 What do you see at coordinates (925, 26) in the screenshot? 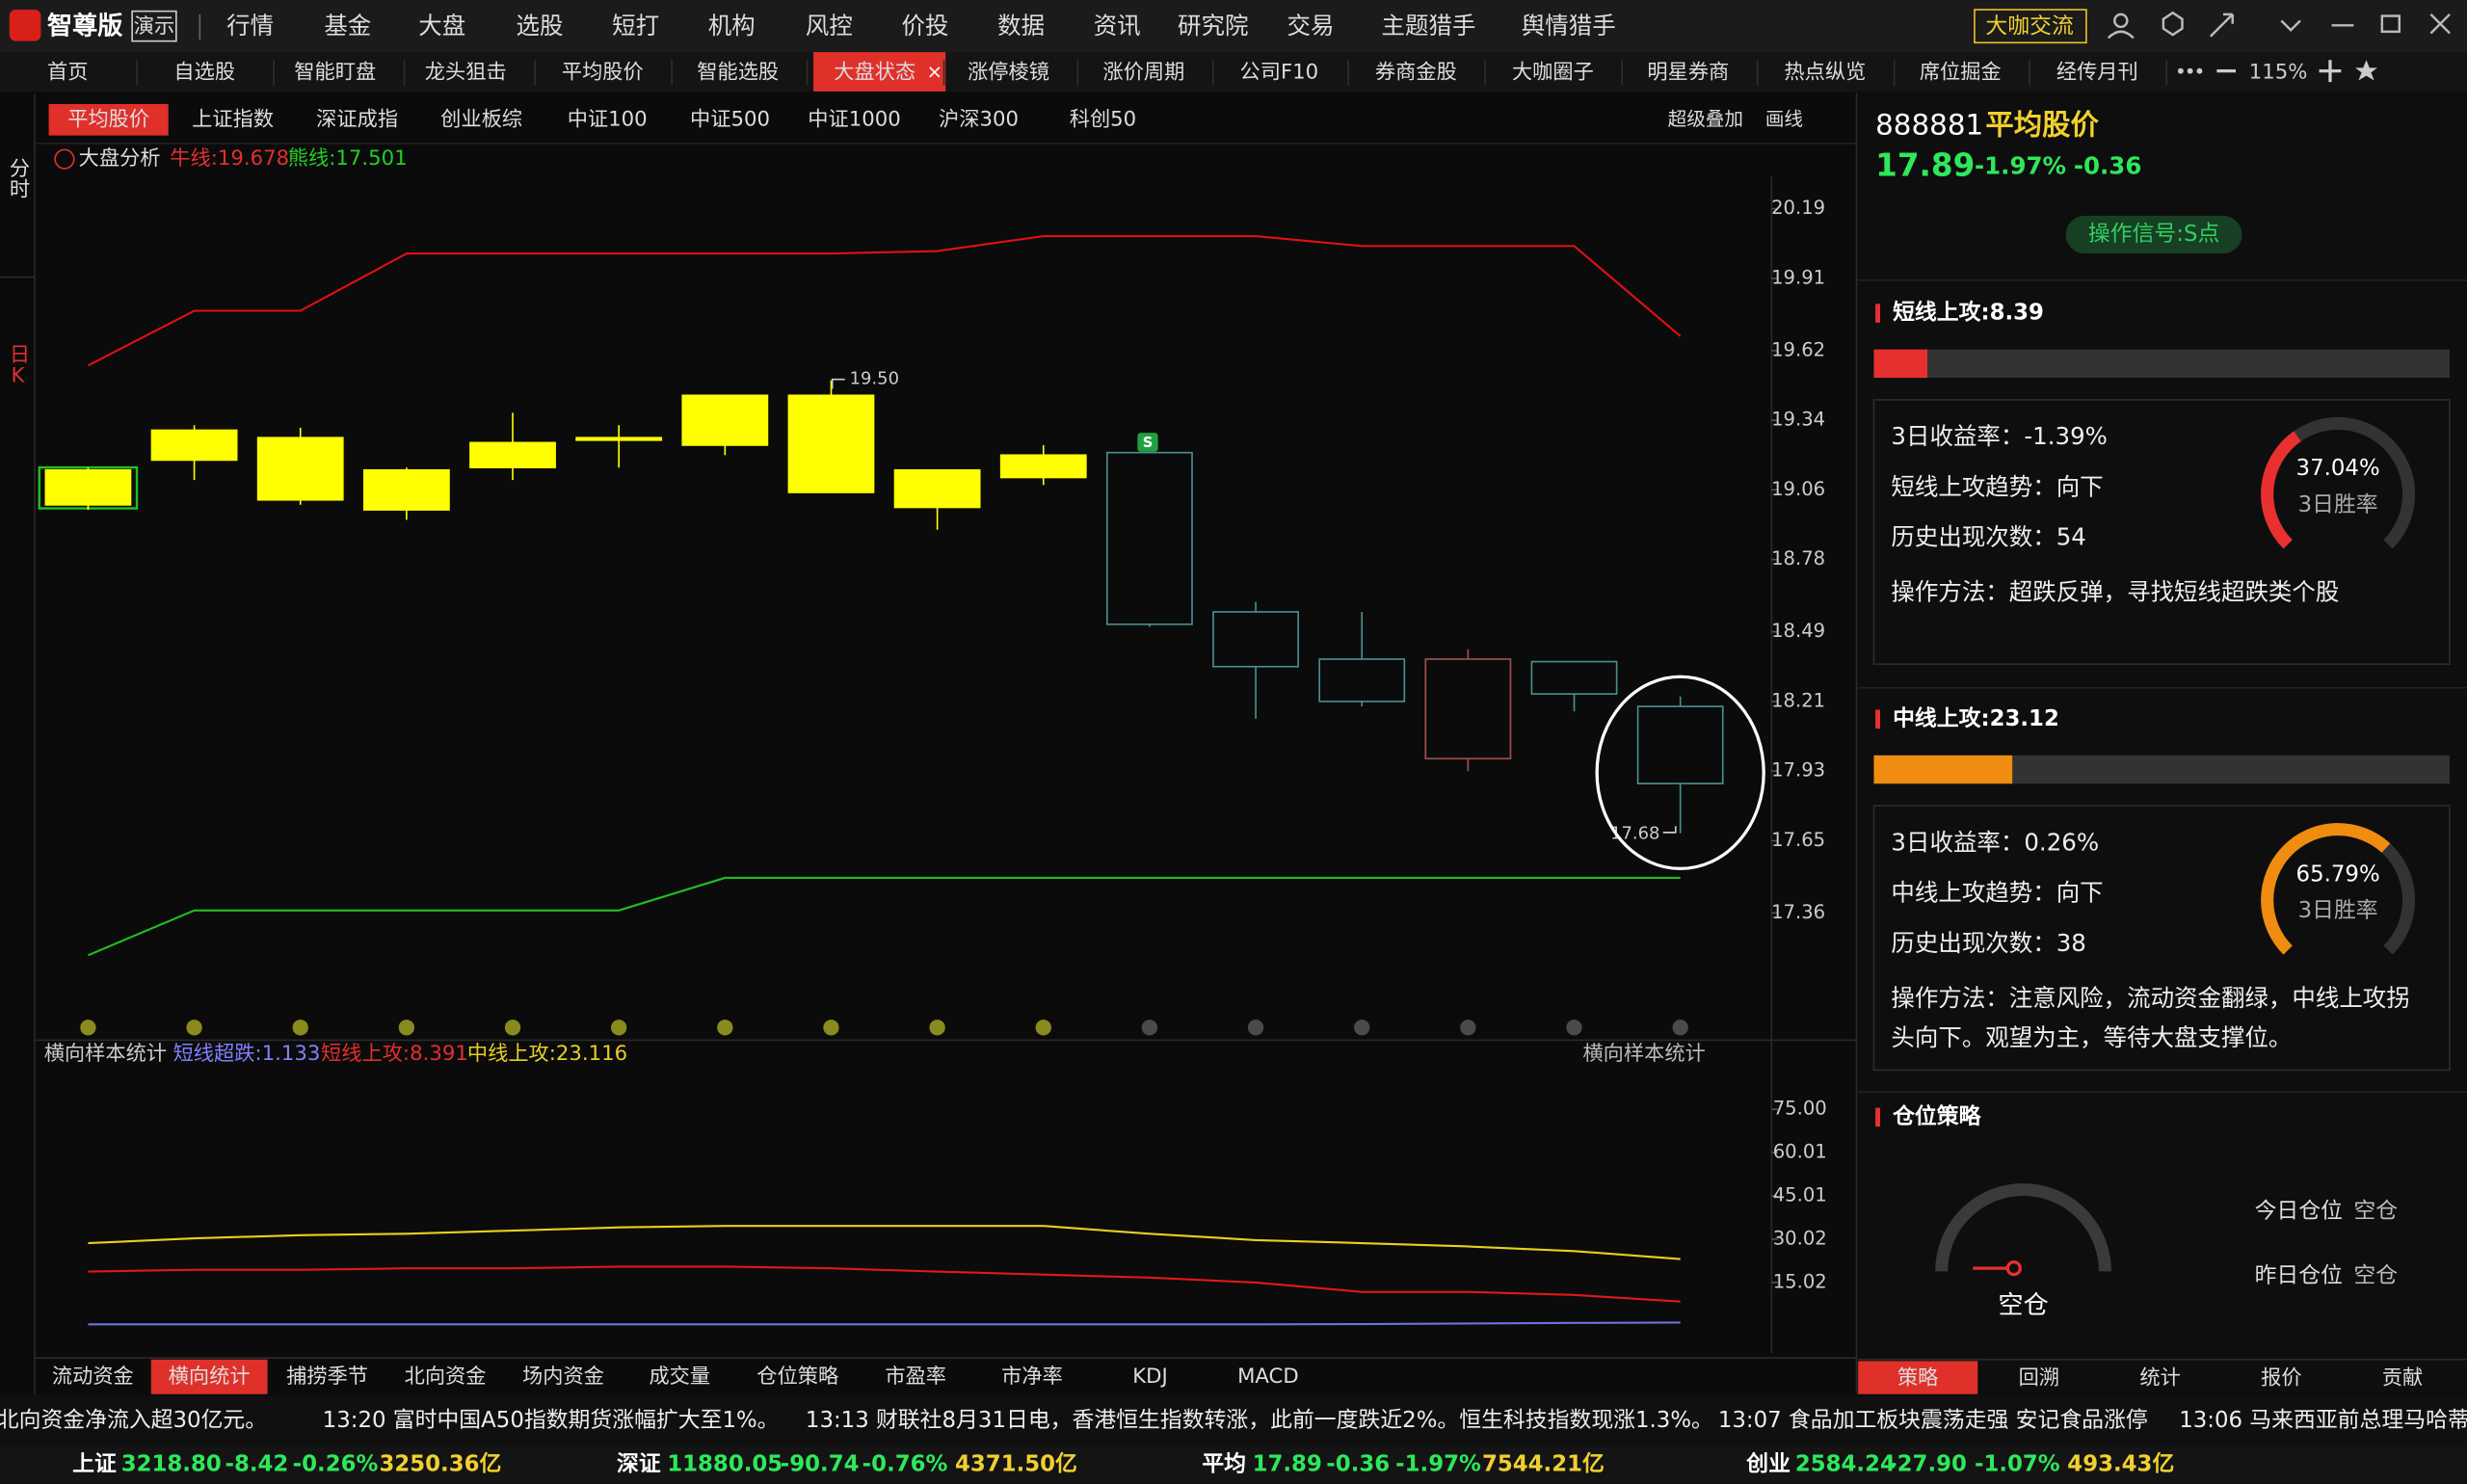
I see `menu-item: 价投` at bounding box center [925, 26].